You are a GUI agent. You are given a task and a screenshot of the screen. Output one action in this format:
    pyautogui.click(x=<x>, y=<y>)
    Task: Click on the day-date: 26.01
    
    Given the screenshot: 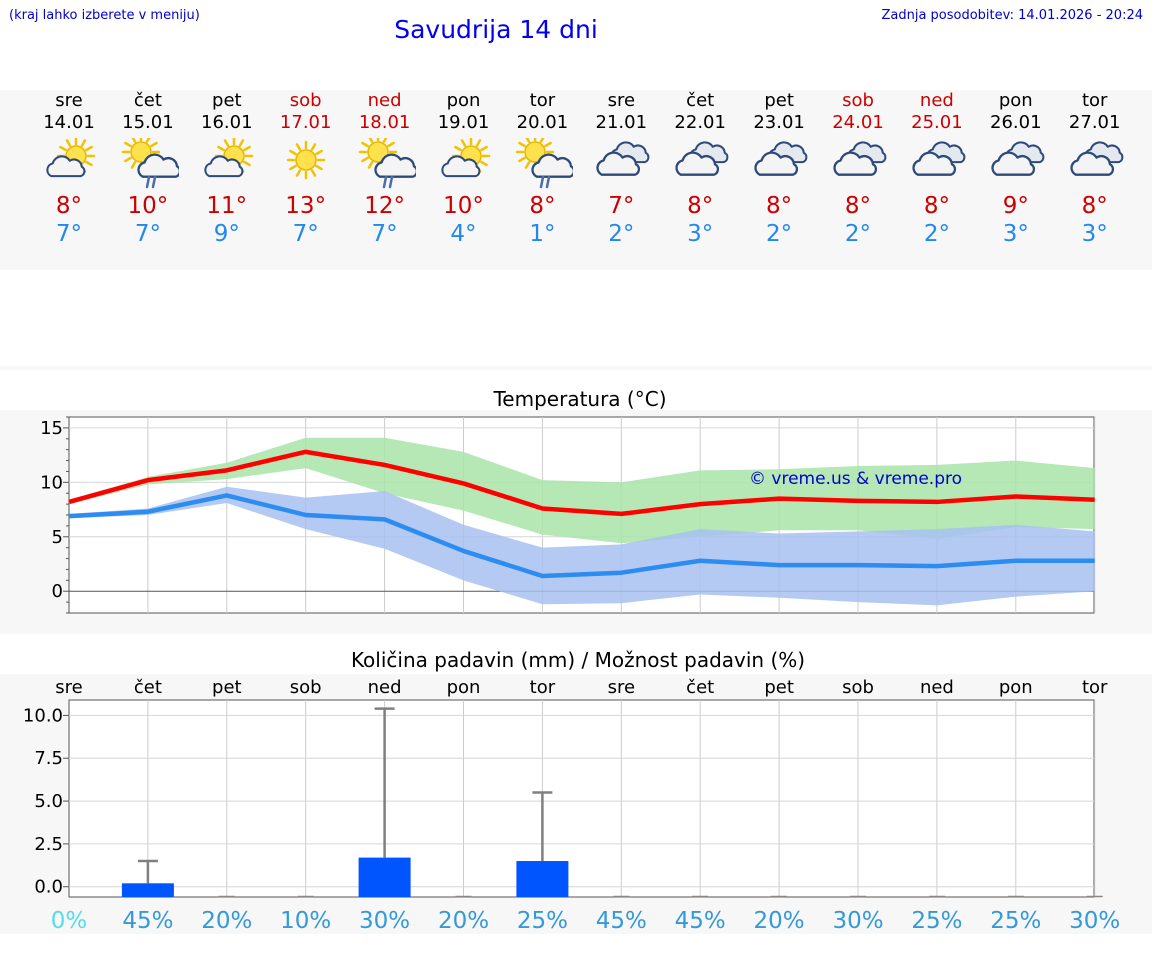 What is the action you would take?
    pyautogui.click(x=1016, y=122)
    